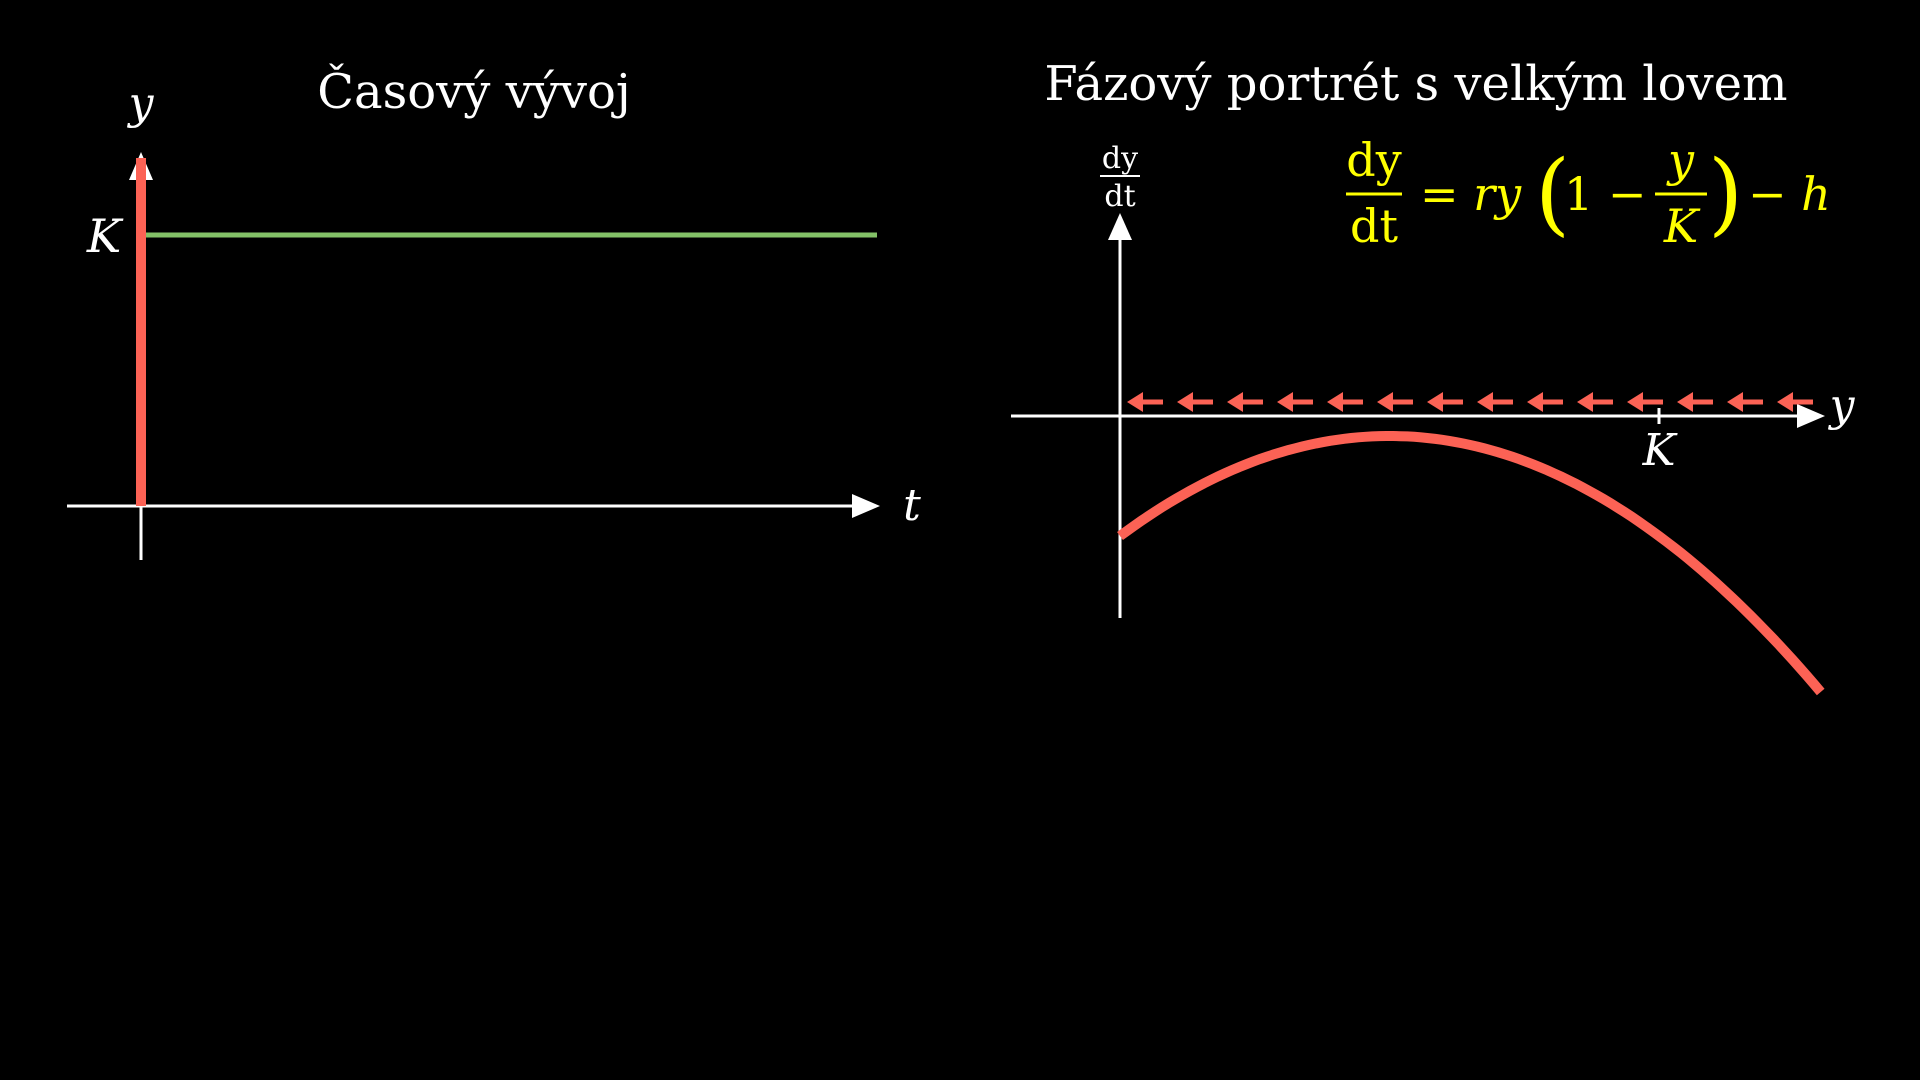 This screenshot has width=1920, height=1080. Describe the element at coordinates (1471, 563) in the screenshot. I see `phase-curve` at that location.